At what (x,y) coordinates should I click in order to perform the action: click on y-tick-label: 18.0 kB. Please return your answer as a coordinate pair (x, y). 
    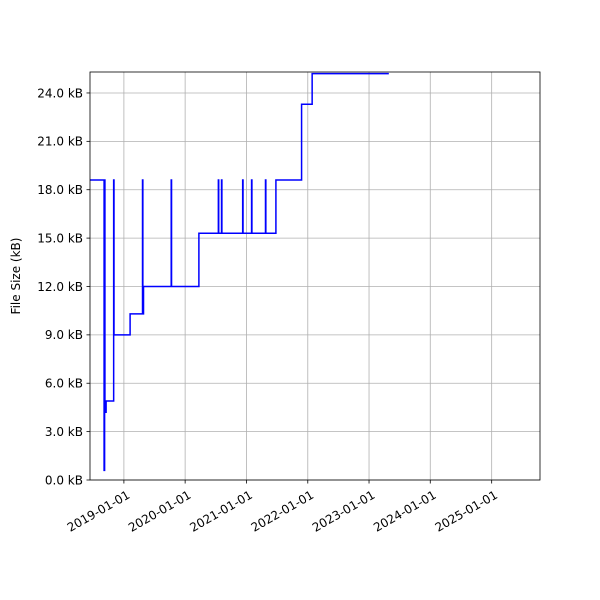
    Looking at the image, I should click on (60, 190).